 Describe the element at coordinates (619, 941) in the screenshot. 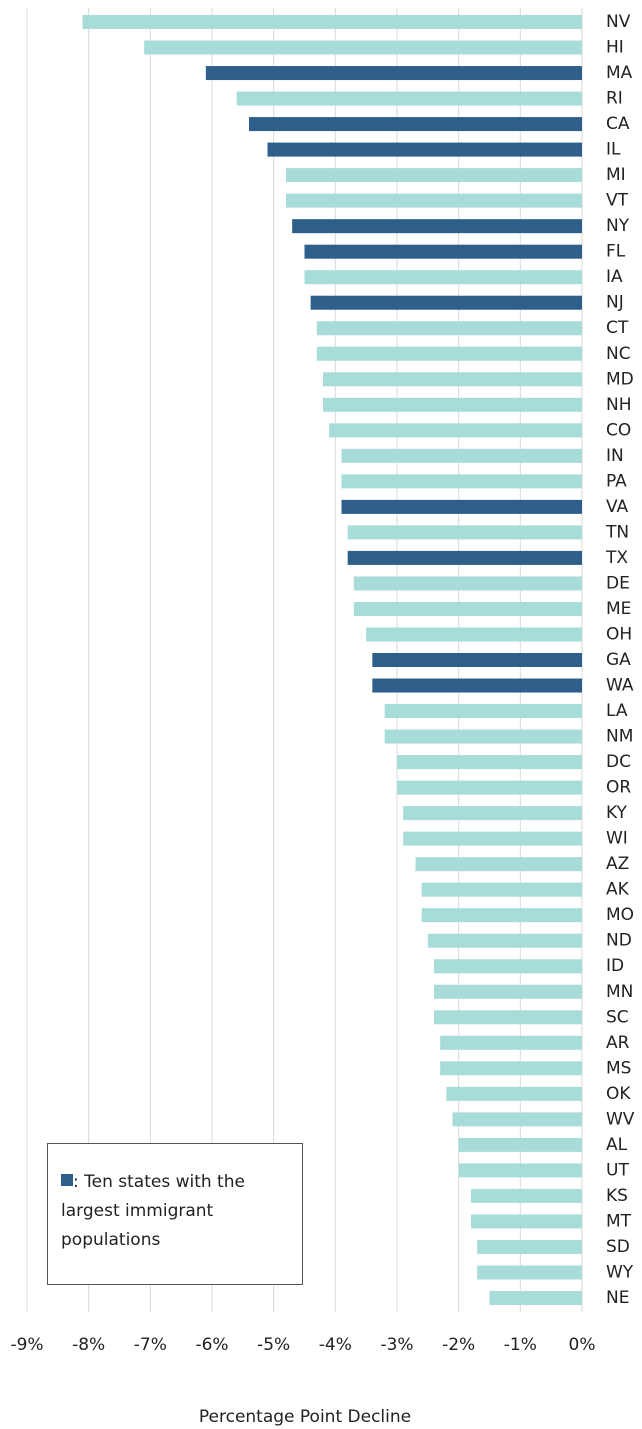

I see `y-tick-label: ND` at that location.